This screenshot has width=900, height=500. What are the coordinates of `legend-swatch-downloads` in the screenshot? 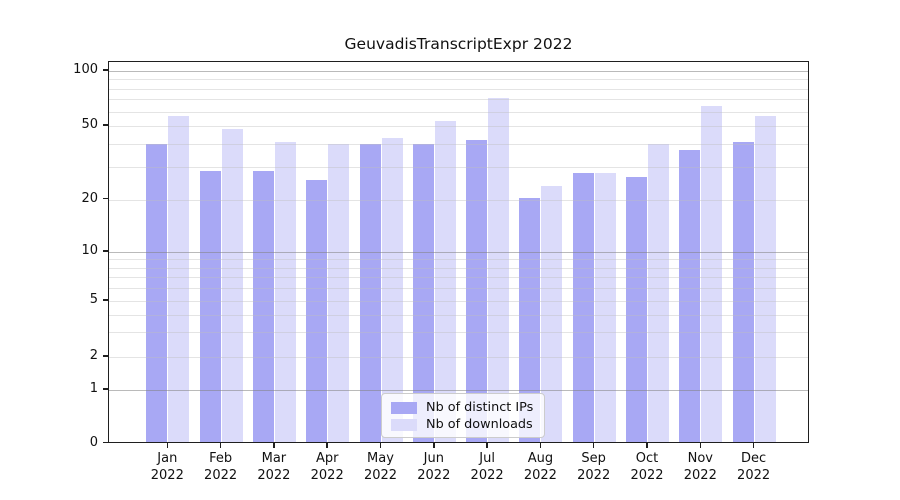 It's located at (404, 424).